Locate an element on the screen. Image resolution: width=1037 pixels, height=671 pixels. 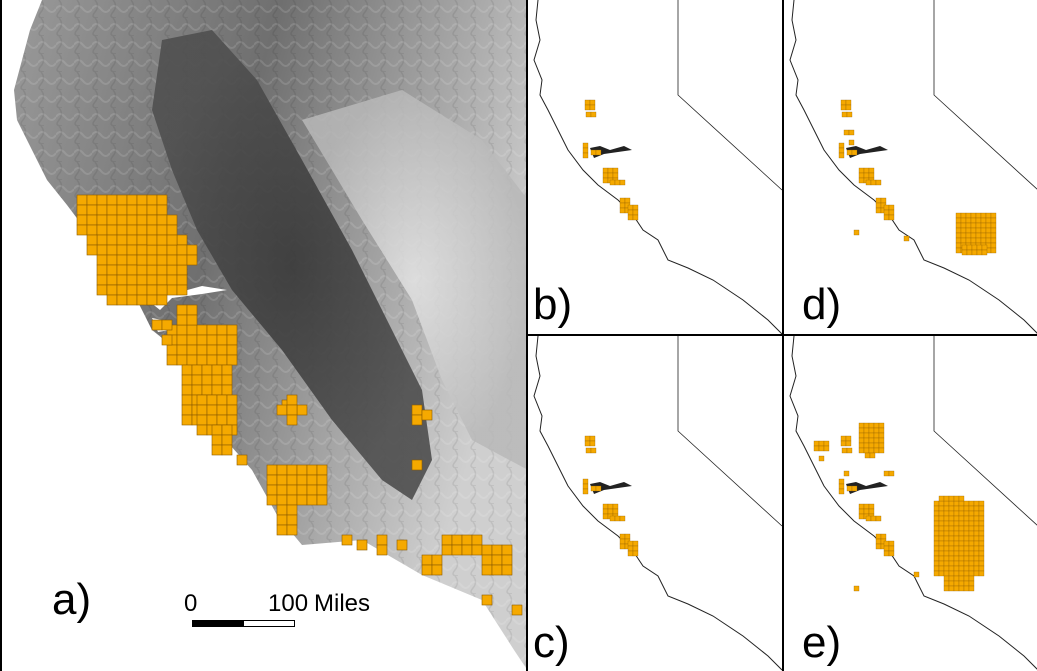
state-border is located at coordinates (729, 431).